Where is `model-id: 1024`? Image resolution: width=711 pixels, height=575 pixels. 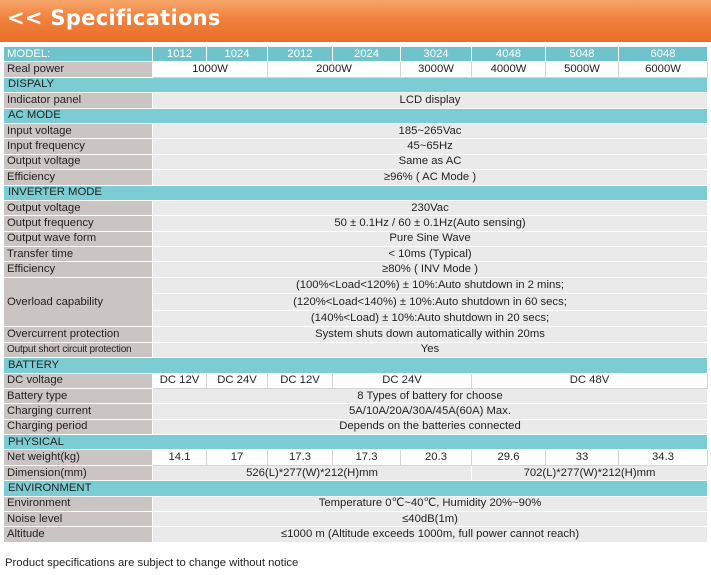
model-id: 1024 is located at coordinates (237, 54).